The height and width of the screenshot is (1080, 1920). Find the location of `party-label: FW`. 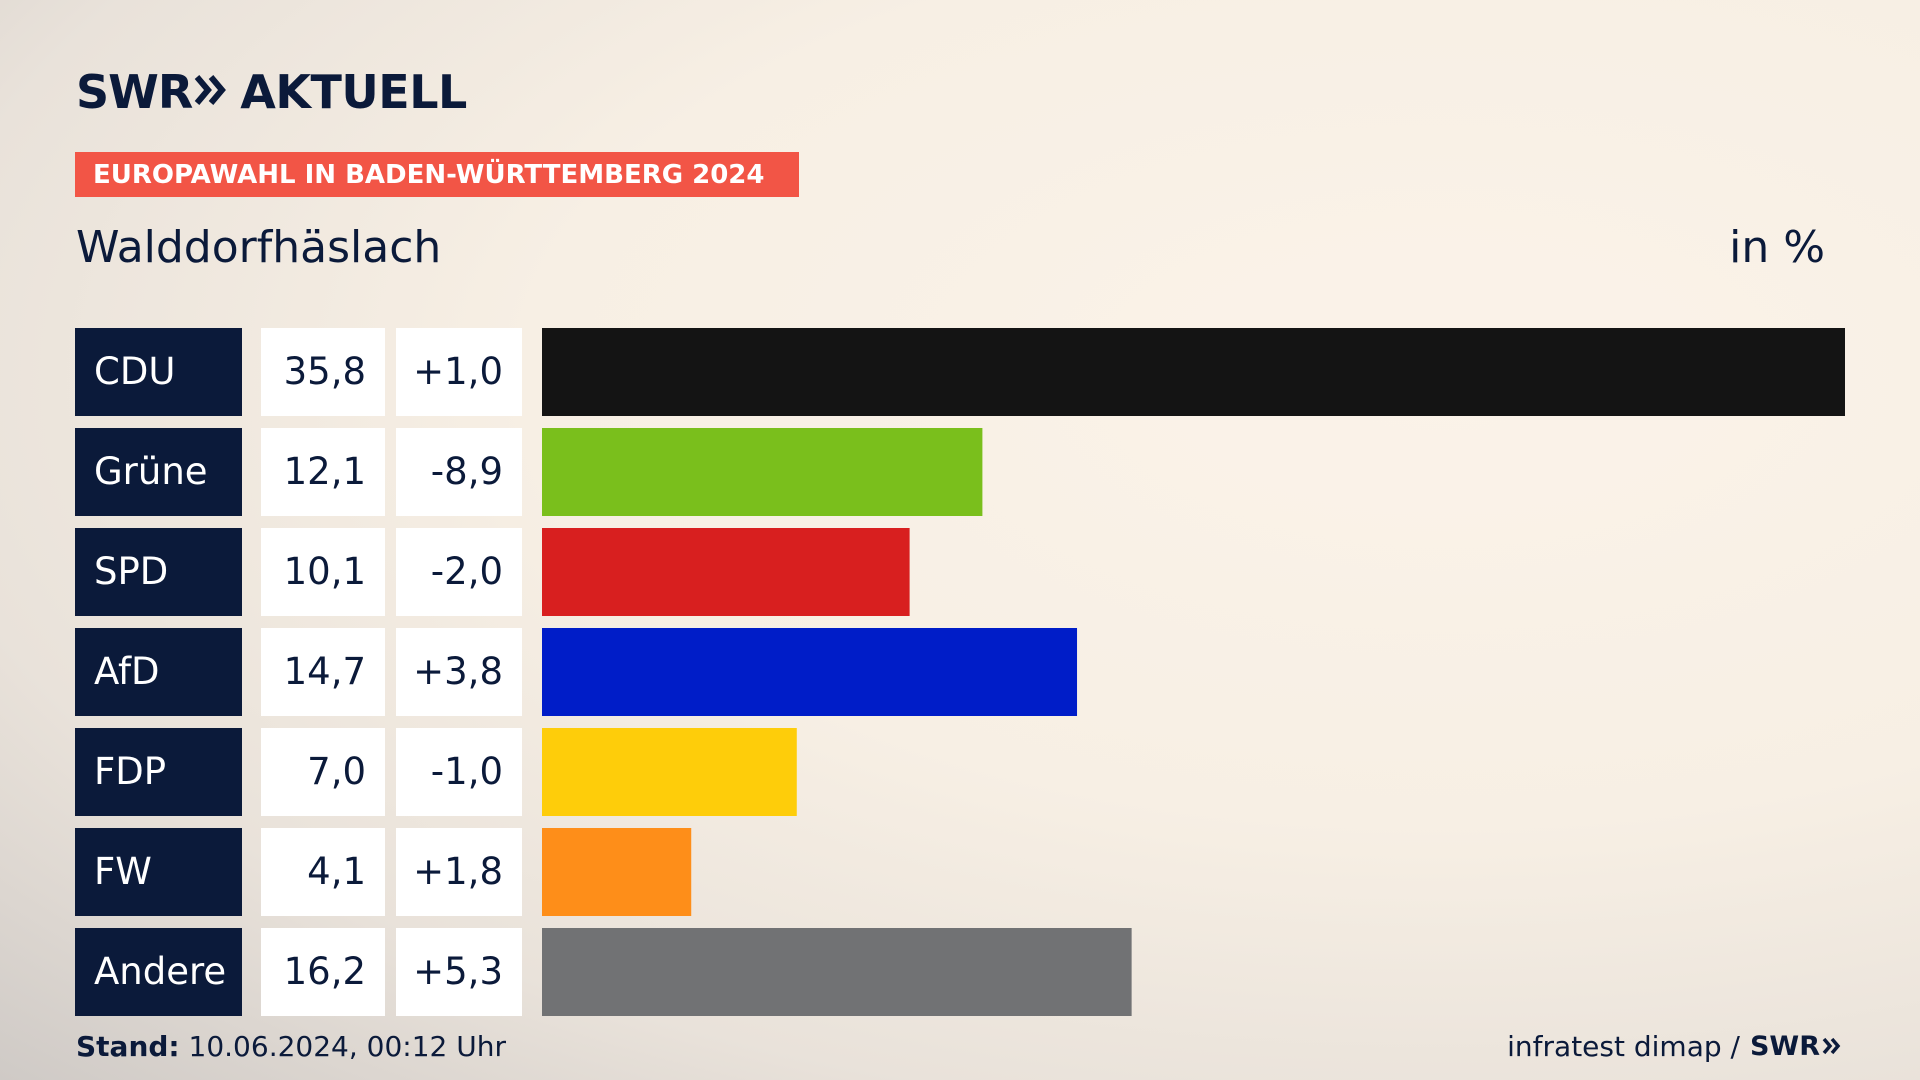

party-label: FW is located at coordinates (123, 871).